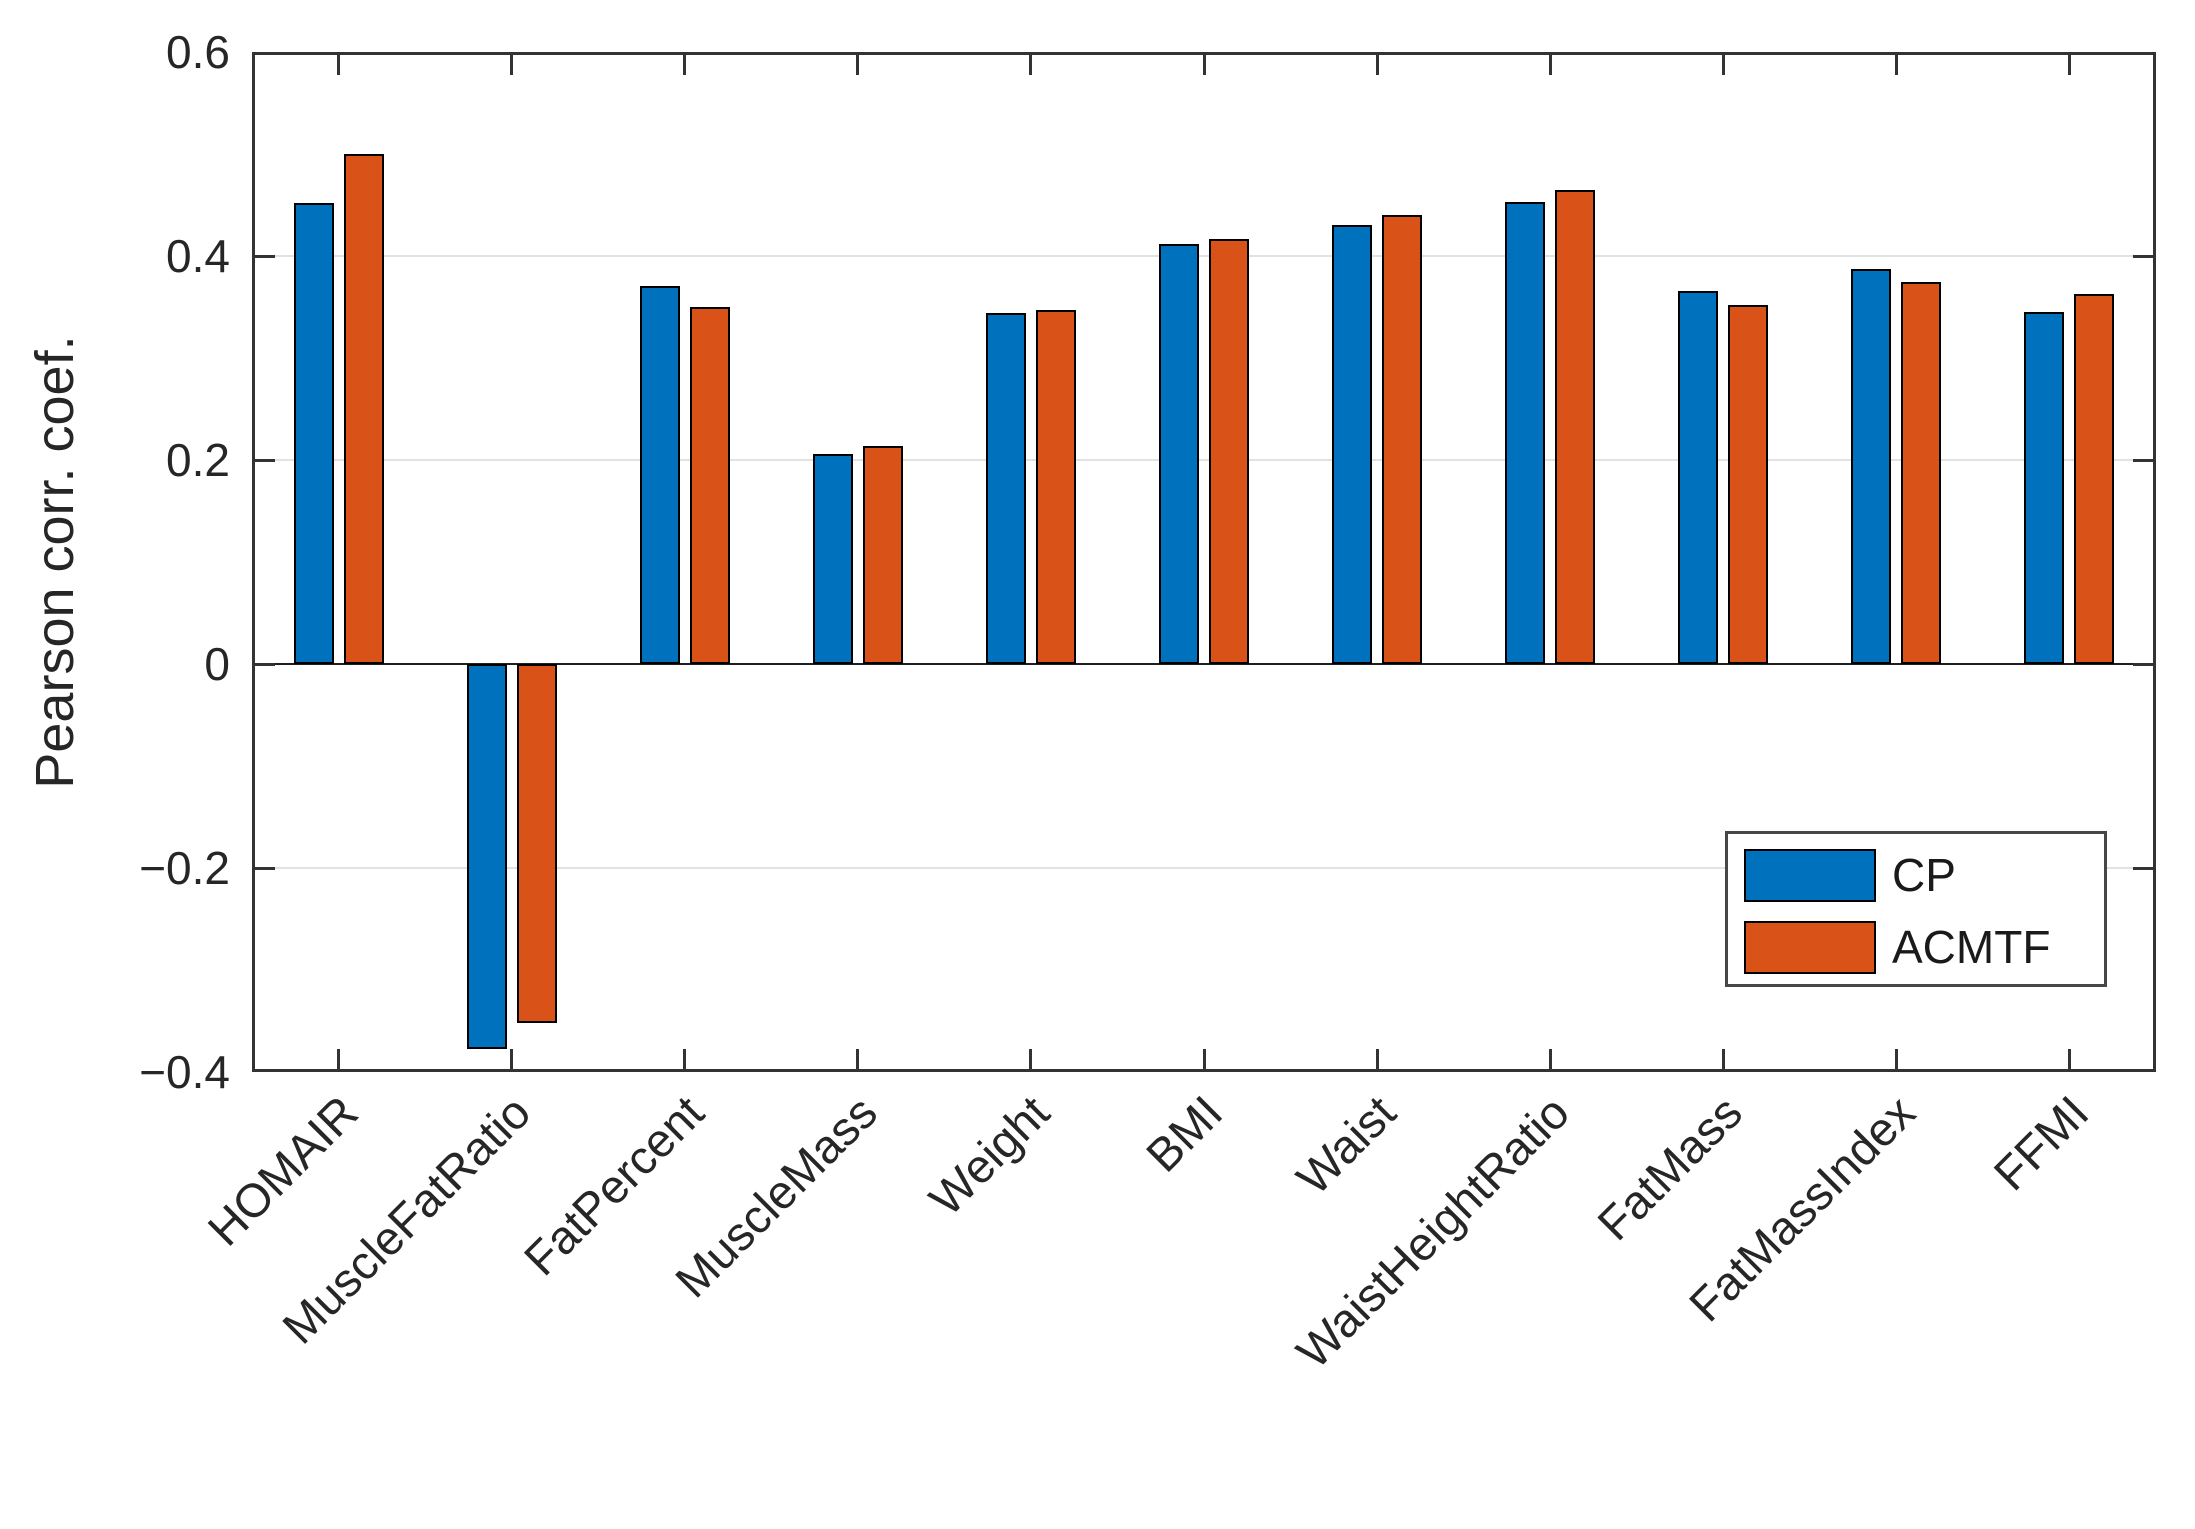  I want to click on bar-HOMAIR-CP, so click(313, 433).